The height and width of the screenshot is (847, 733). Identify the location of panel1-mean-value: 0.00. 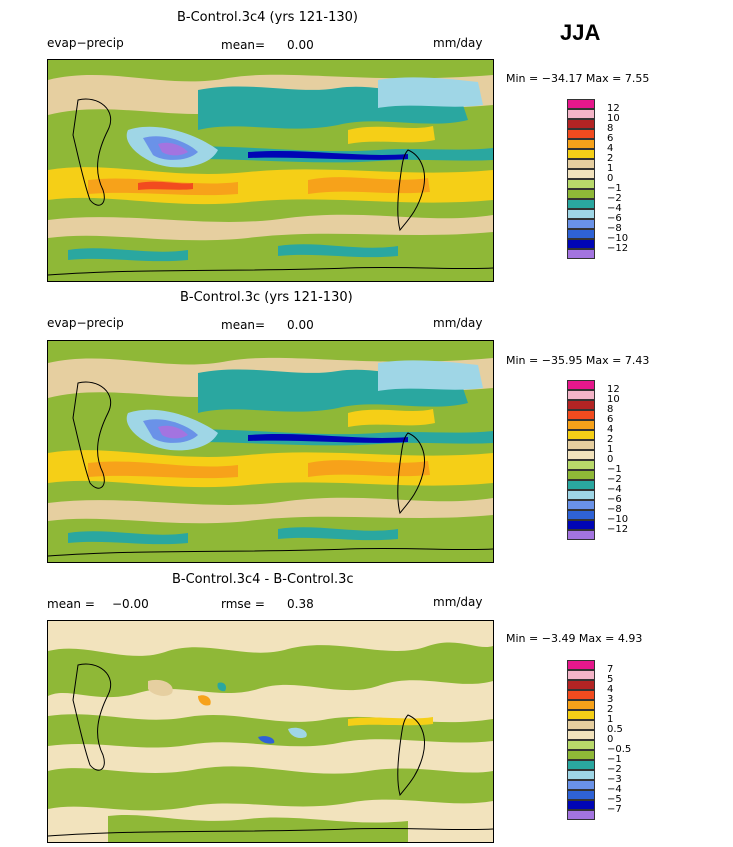
(300, 45).